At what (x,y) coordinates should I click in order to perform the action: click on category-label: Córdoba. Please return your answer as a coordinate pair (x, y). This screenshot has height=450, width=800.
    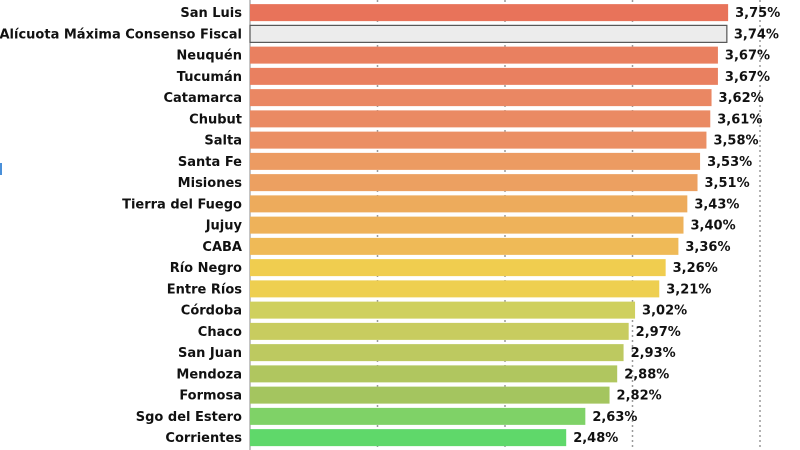
    Looking at the image, I should click on (211, 311).